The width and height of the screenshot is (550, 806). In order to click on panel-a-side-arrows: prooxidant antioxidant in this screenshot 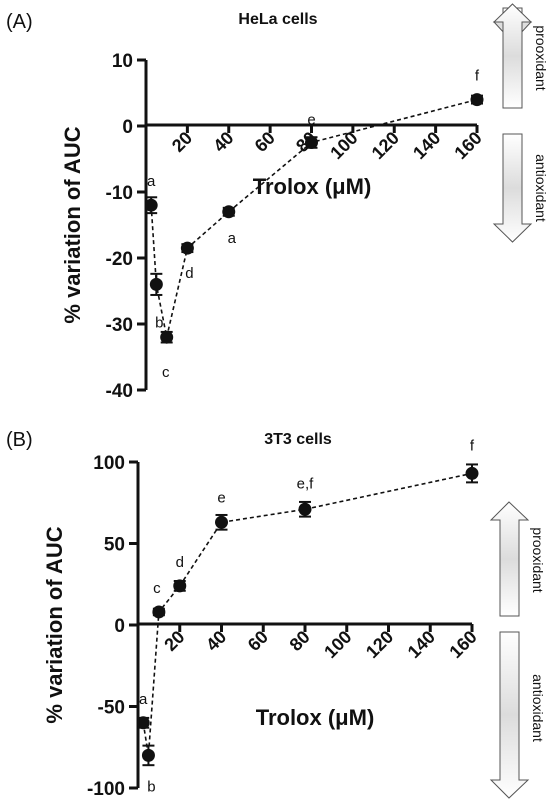, I will do `click(520, 123)`.